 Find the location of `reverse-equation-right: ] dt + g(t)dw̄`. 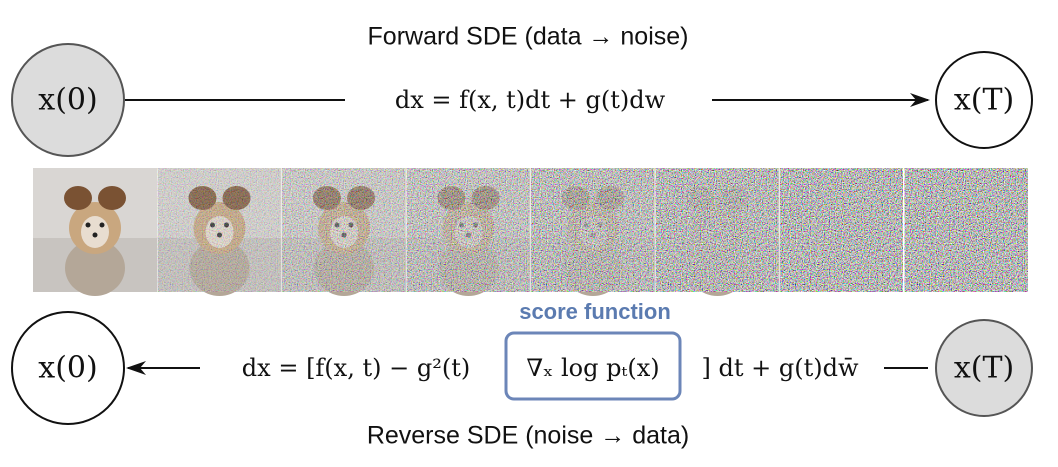

reverse-equation-right: ] dt + g(t)dw̄ is located at coordinates (780, 368).